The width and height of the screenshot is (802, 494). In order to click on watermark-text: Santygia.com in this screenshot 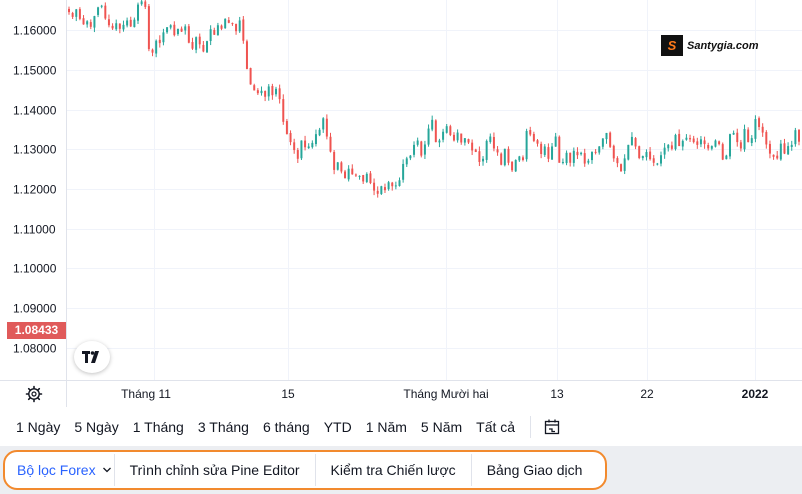, I will do `click(723, 45)`.